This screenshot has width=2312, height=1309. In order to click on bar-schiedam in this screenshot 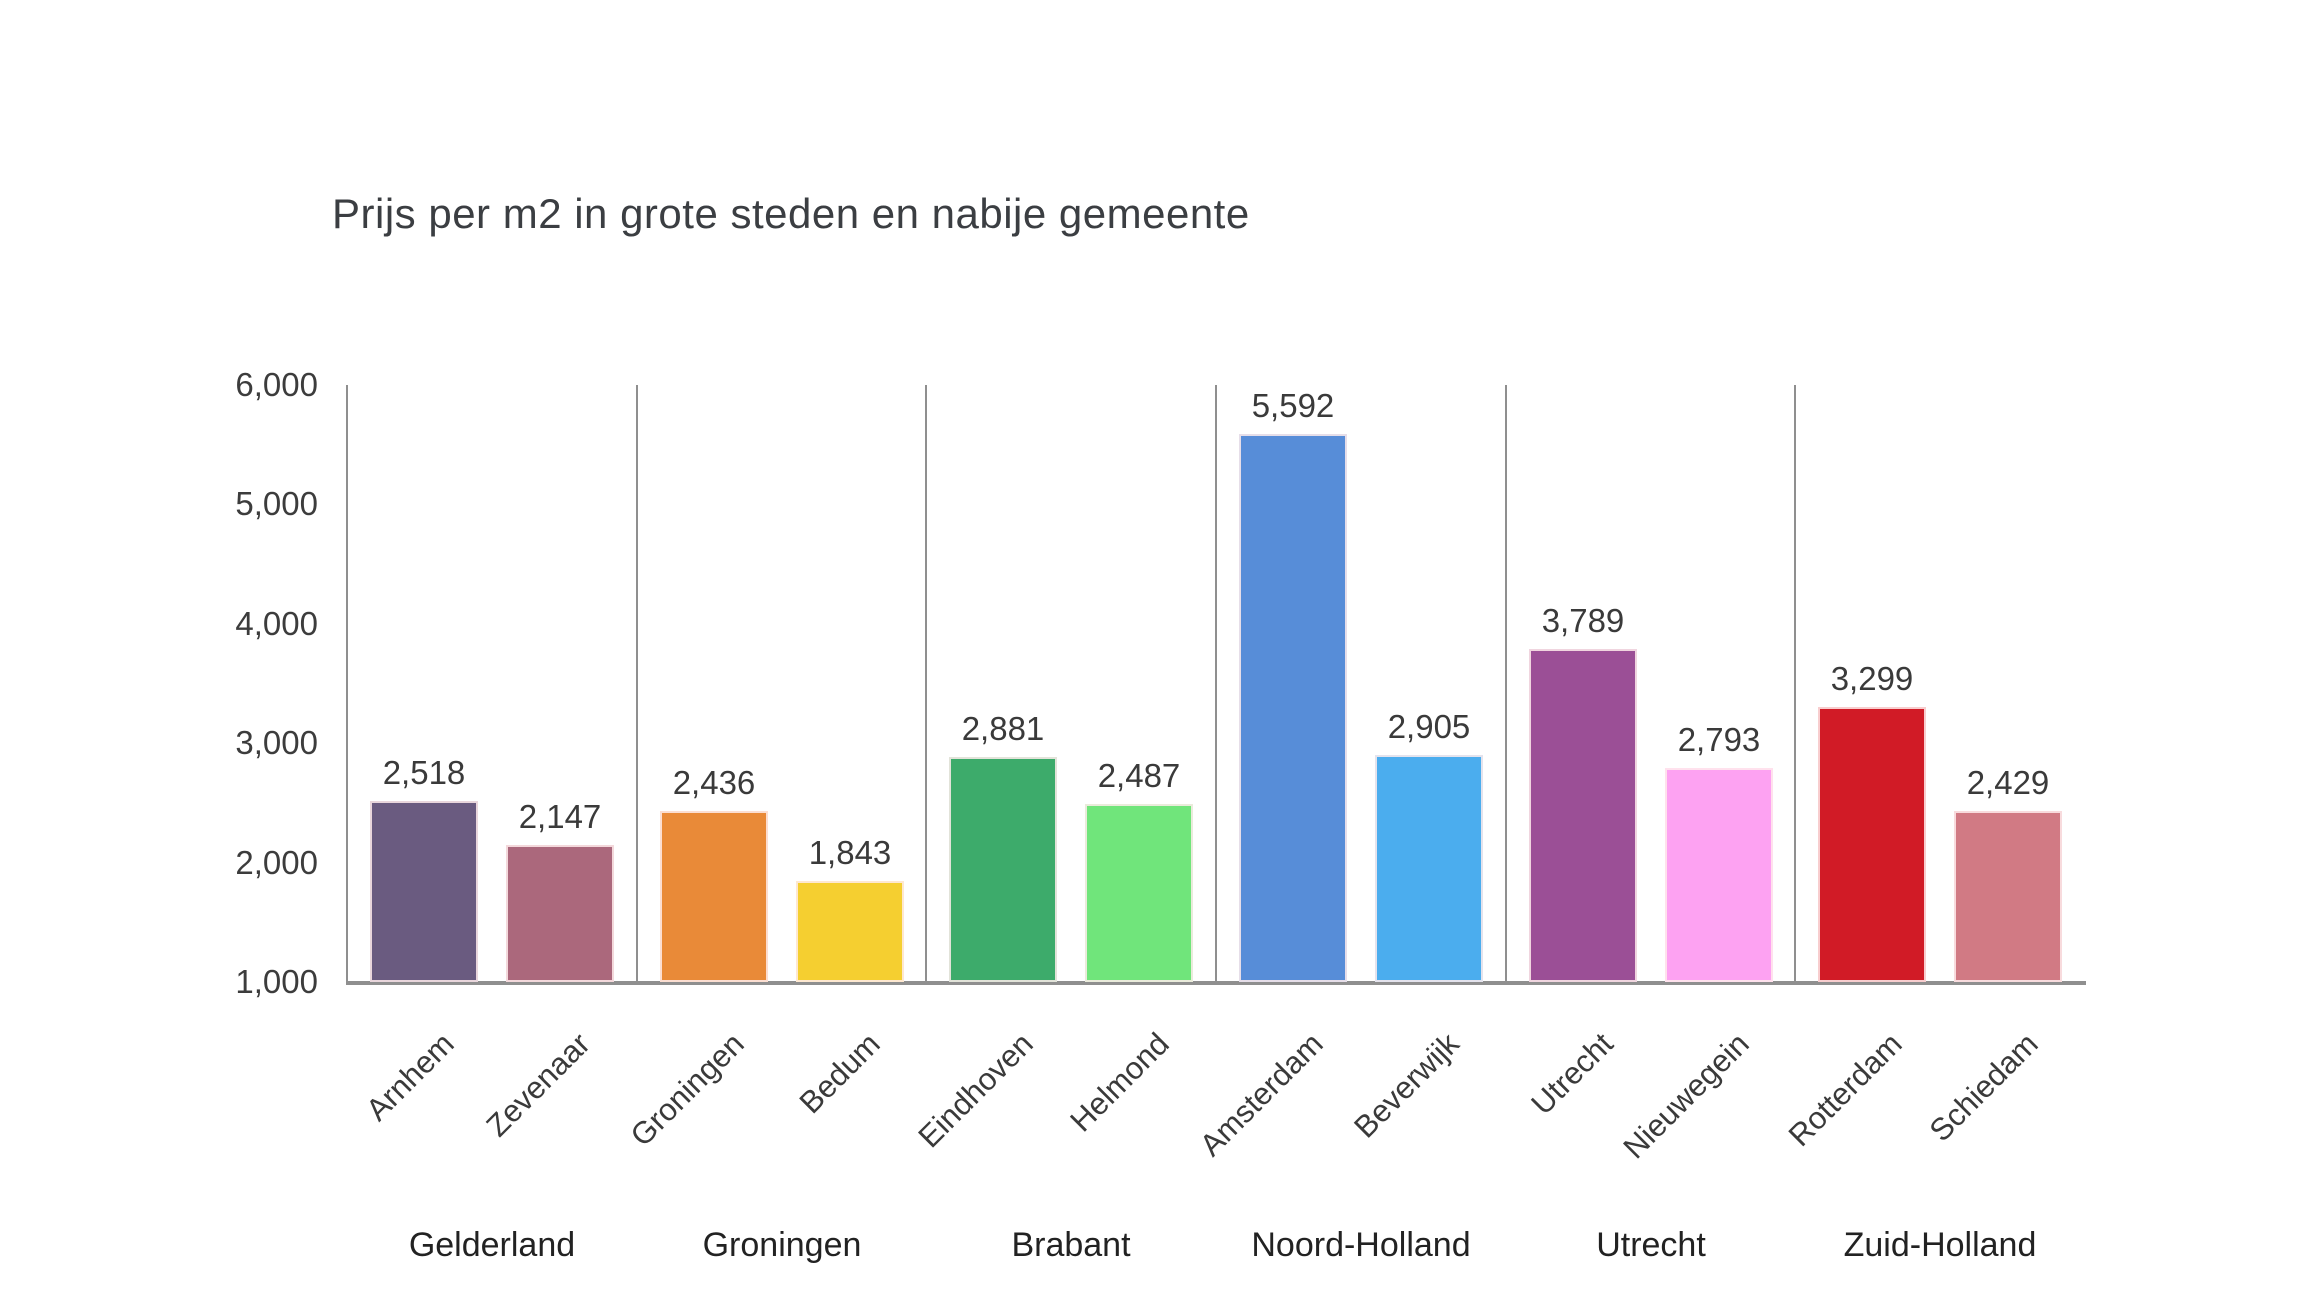, I will do `click(2008, 896)`.